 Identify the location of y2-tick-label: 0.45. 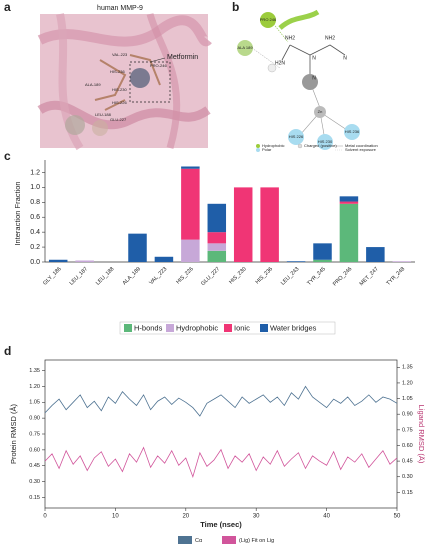
(407, 462).